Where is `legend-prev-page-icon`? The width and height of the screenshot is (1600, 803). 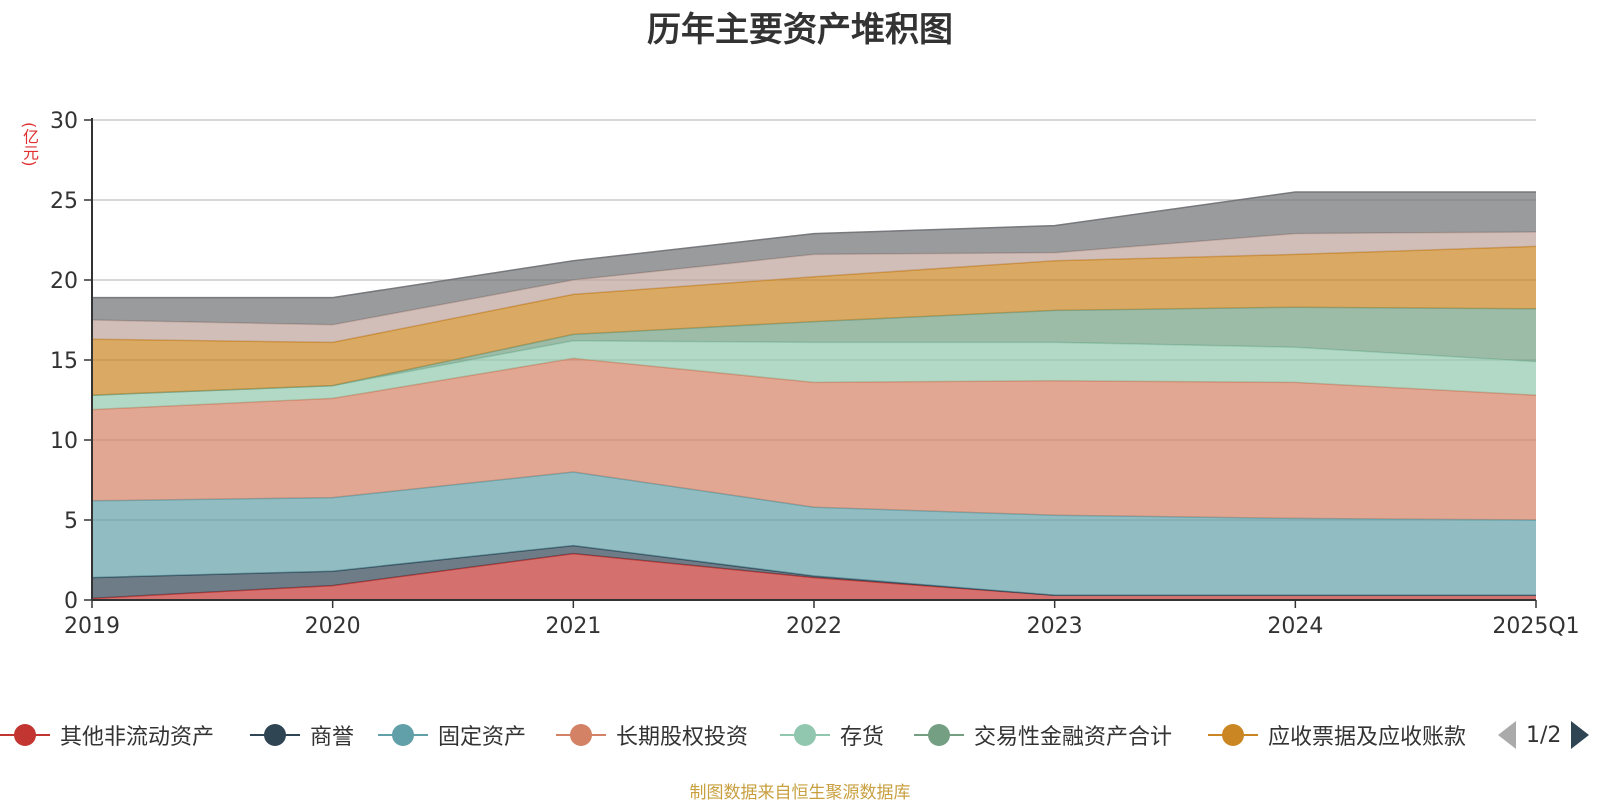 legend-prev-page-icon is located at coordinates (1507, 735).